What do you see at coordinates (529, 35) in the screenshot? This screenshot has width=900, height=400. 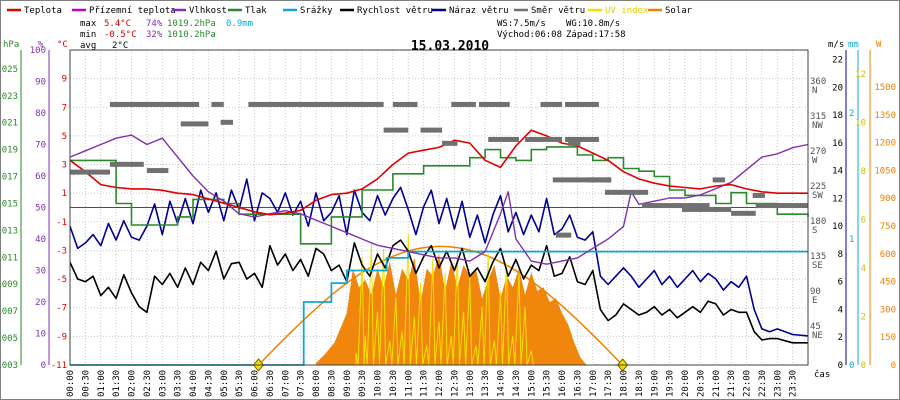 I see `stat-sunrise: Východ:06:08` at bounding box center [529, 35].